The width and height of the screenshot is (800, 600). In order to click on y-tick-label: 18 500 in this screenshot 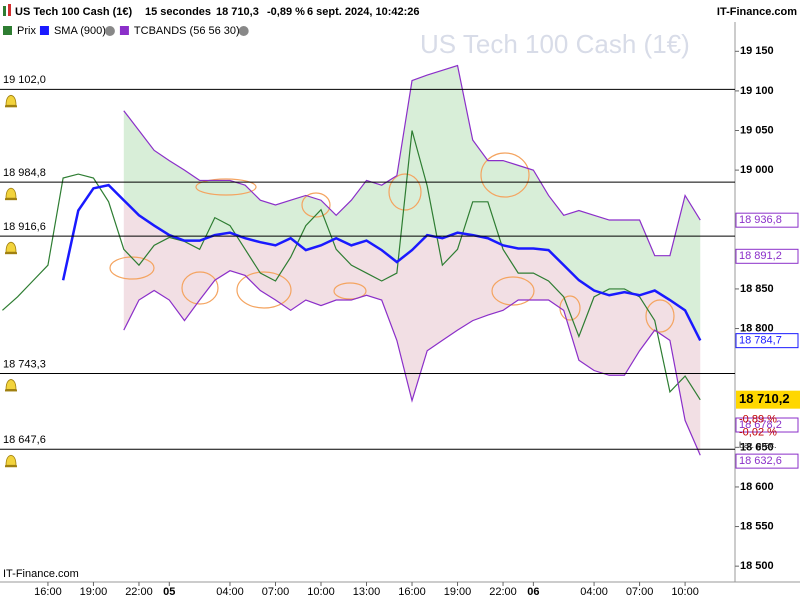, I will do `click(757, 566)`.